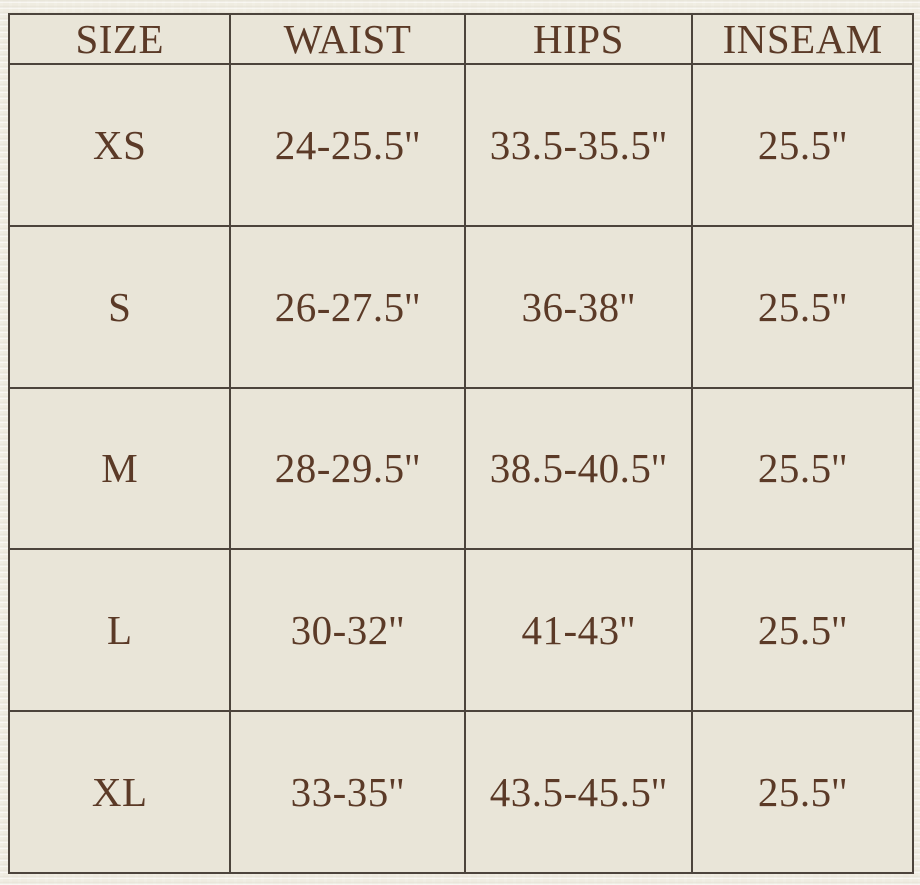  I want to click on cell-waist: 33-35'', so click(347, 792).